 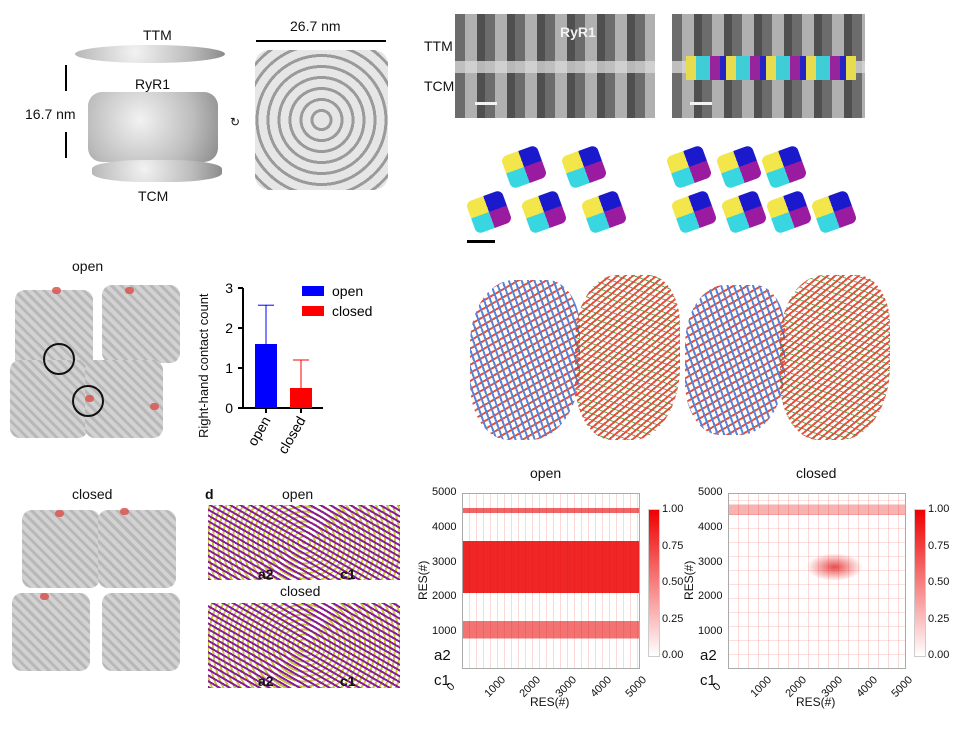 What do you see at coordinates (765, 190) in the screenshot?
I see `lattice-closed` at bounding box center [765, 190].